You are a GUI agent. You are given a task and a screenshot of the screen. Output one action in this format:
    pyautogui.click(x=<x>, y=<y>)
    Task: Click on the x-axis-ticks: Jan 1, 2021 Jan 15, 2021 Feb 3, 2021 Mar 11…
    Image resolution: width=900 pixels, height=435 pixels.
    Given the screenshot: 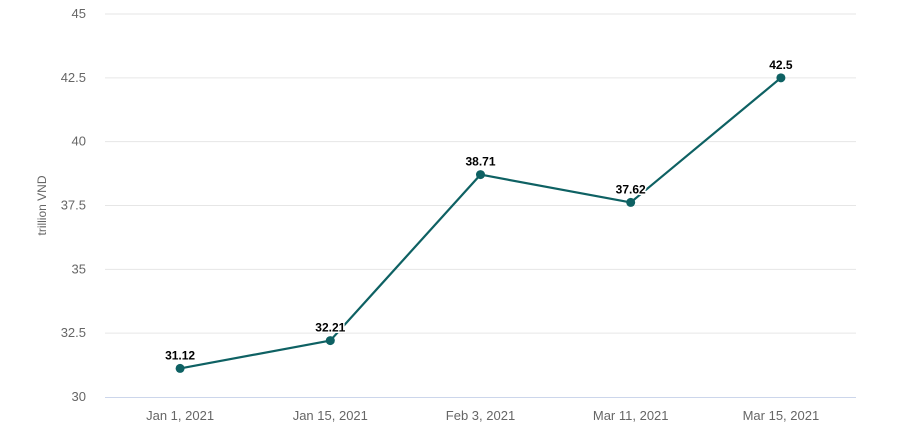 What is the action you would take?
    pyautogui.click(x=482, y=415)
    